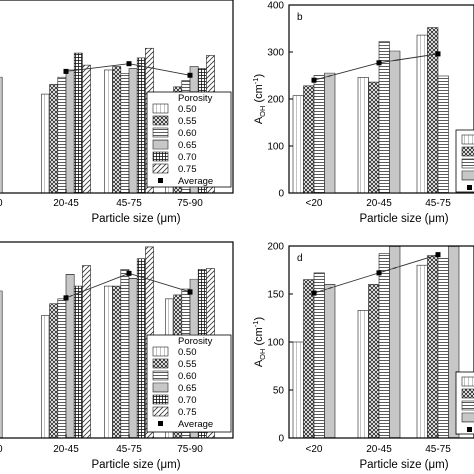  Describe the element at coordinates (314, 449) in the screenshot. I see `x-tick-label-d-0: <20` at that location.